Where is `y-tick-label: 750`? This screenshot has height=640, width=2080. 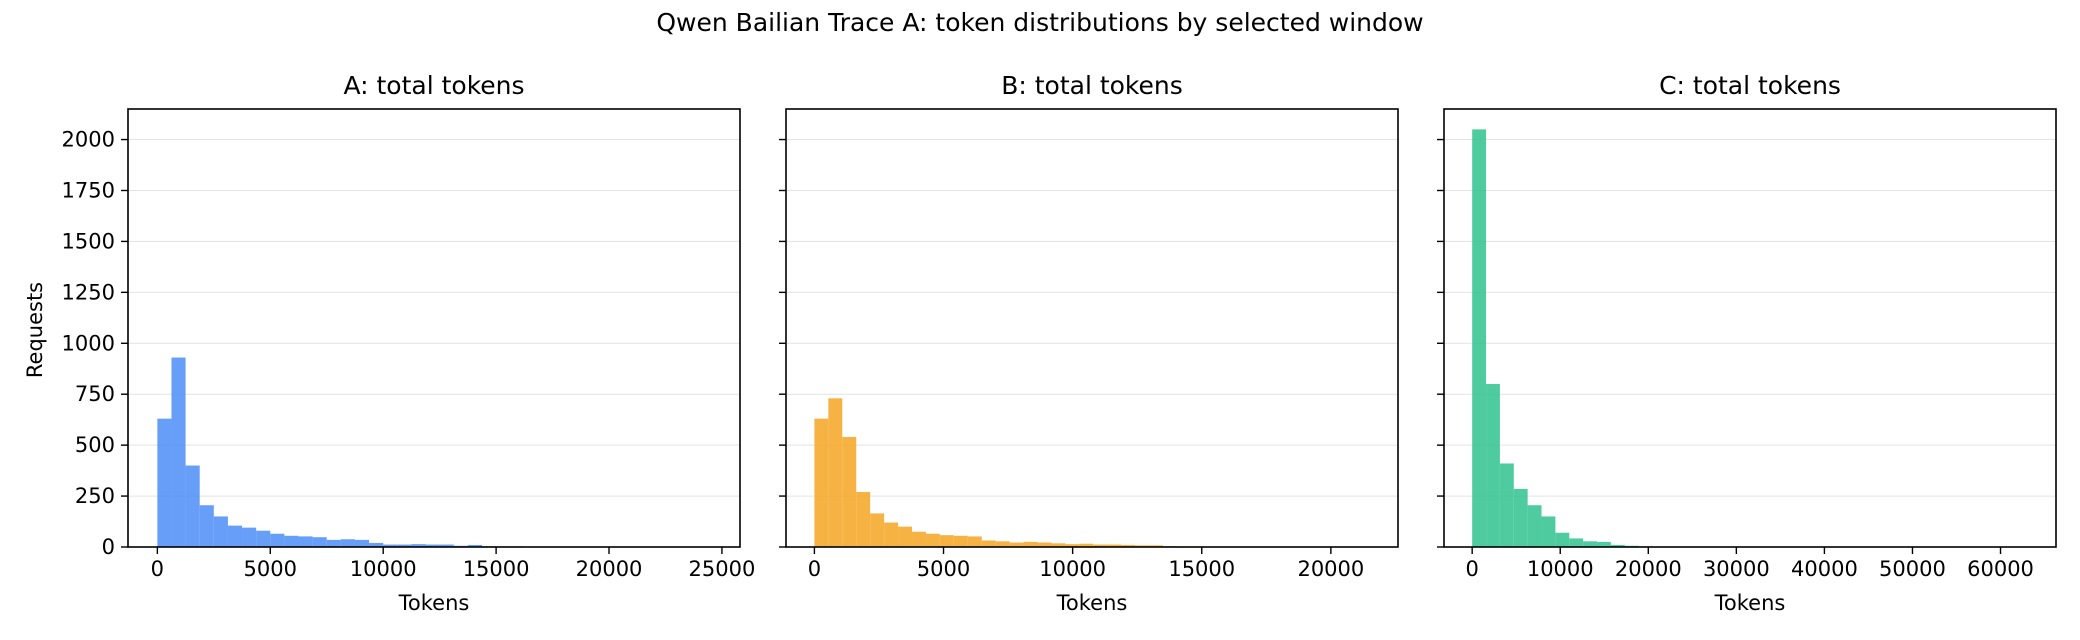 y-tick-label: 750 is located at coordinates (95, 394).